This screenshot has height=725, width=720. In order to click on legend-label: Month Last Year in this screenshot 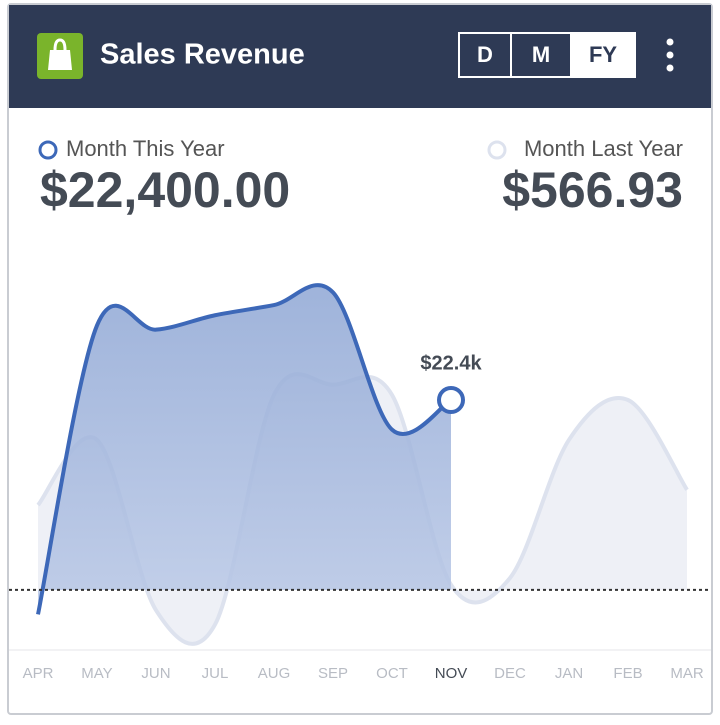, I will do `click(603, 148)`.